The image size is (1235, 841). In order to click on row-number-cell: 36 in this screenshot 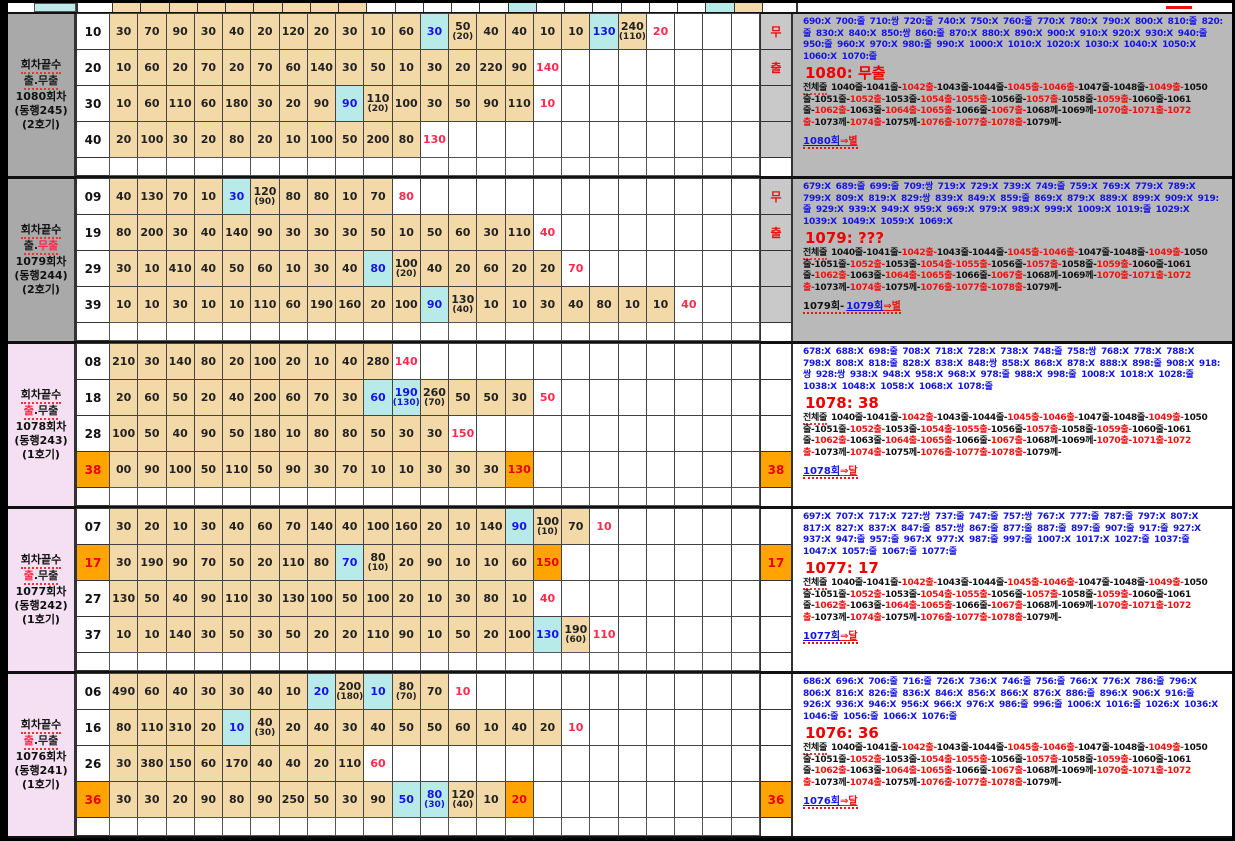, I will do `click(93, 799)`.